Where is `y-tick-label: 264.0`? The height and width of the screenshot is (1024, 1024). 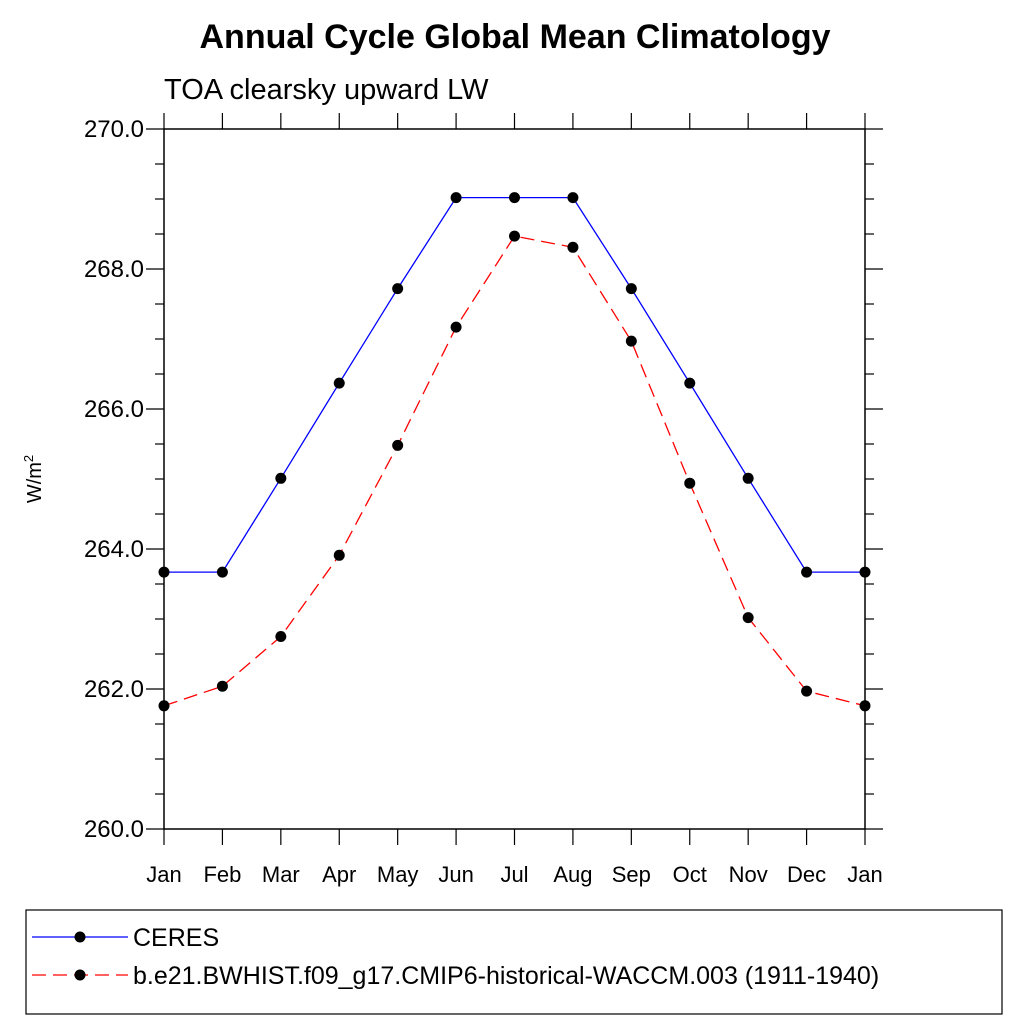 y-tick-label: 264.0 is located at coordinates (114, 549).